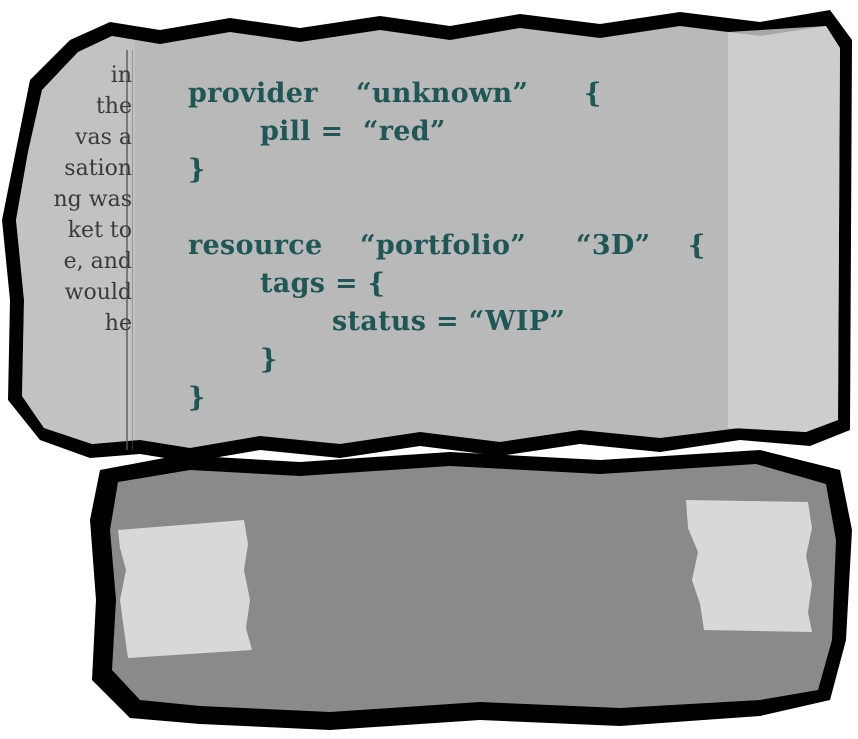 This screenshot has height=739, width=858. What do you see at coordinates (103, 137) in the screenshot?
I see `newsprint-line: vas a` at bounding box center [103, 137].